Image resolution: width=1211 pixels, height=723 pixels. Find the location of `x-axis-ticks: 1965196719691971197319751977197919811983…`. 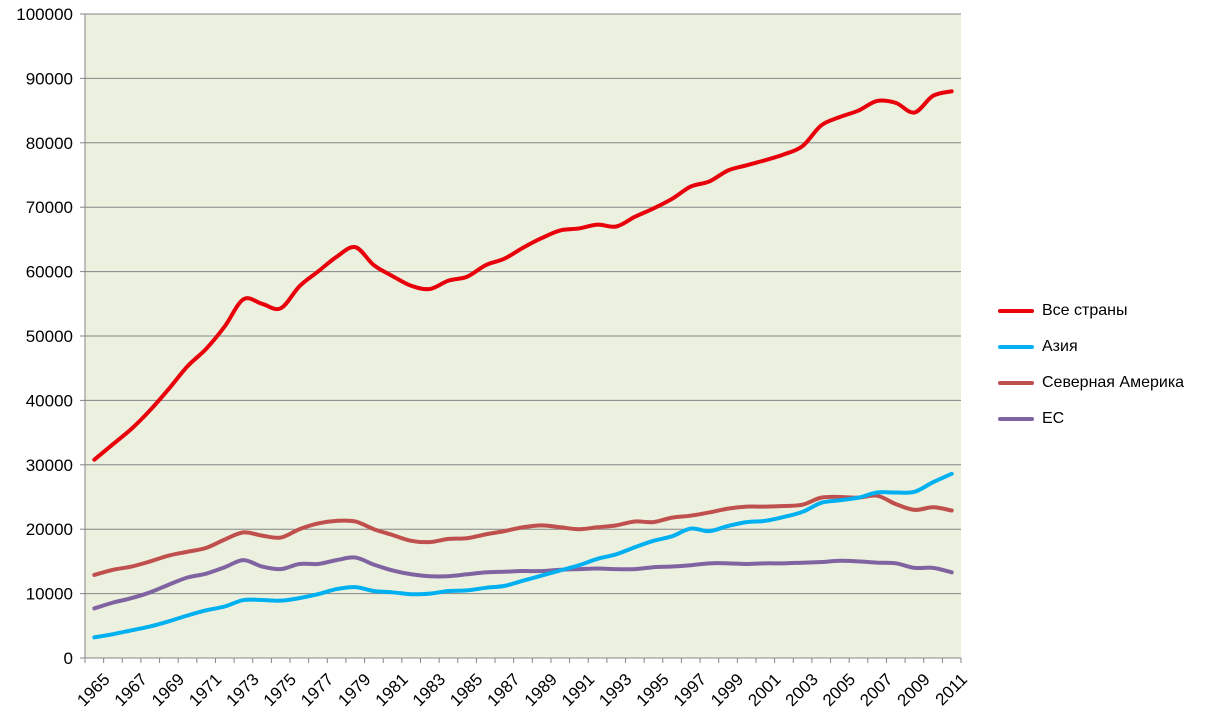

x-axis-ticks: 1965196719691971197319751977197919811983… is located at coordinates (522, 684).